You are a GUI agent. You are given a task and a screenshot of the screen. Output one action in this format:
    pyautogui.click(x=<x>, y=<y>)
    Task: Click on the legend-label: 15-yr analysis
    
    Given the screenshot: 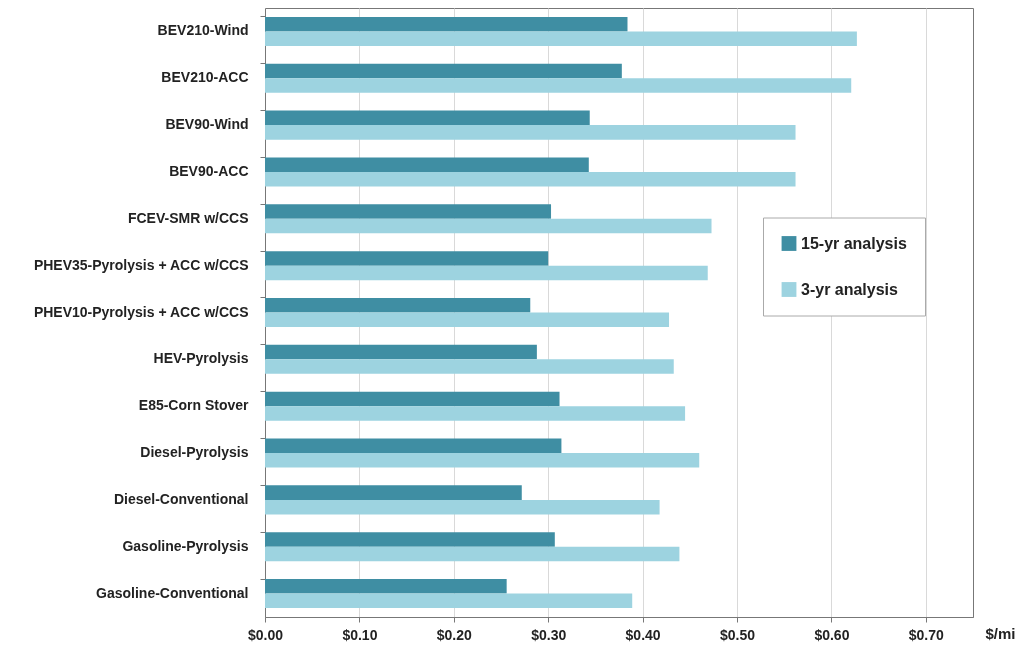 What is the action you would take?
    pyautogui.click(x=854, y=243)
    